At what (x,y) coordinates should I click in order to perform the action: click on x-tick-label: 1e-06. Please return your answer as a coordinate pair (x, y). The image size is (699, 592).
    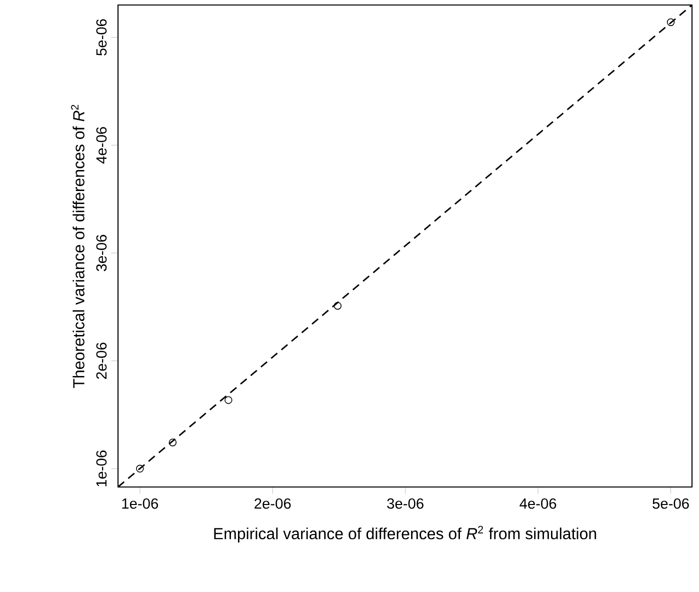
    Looking at the image, I should click on (140, 503).